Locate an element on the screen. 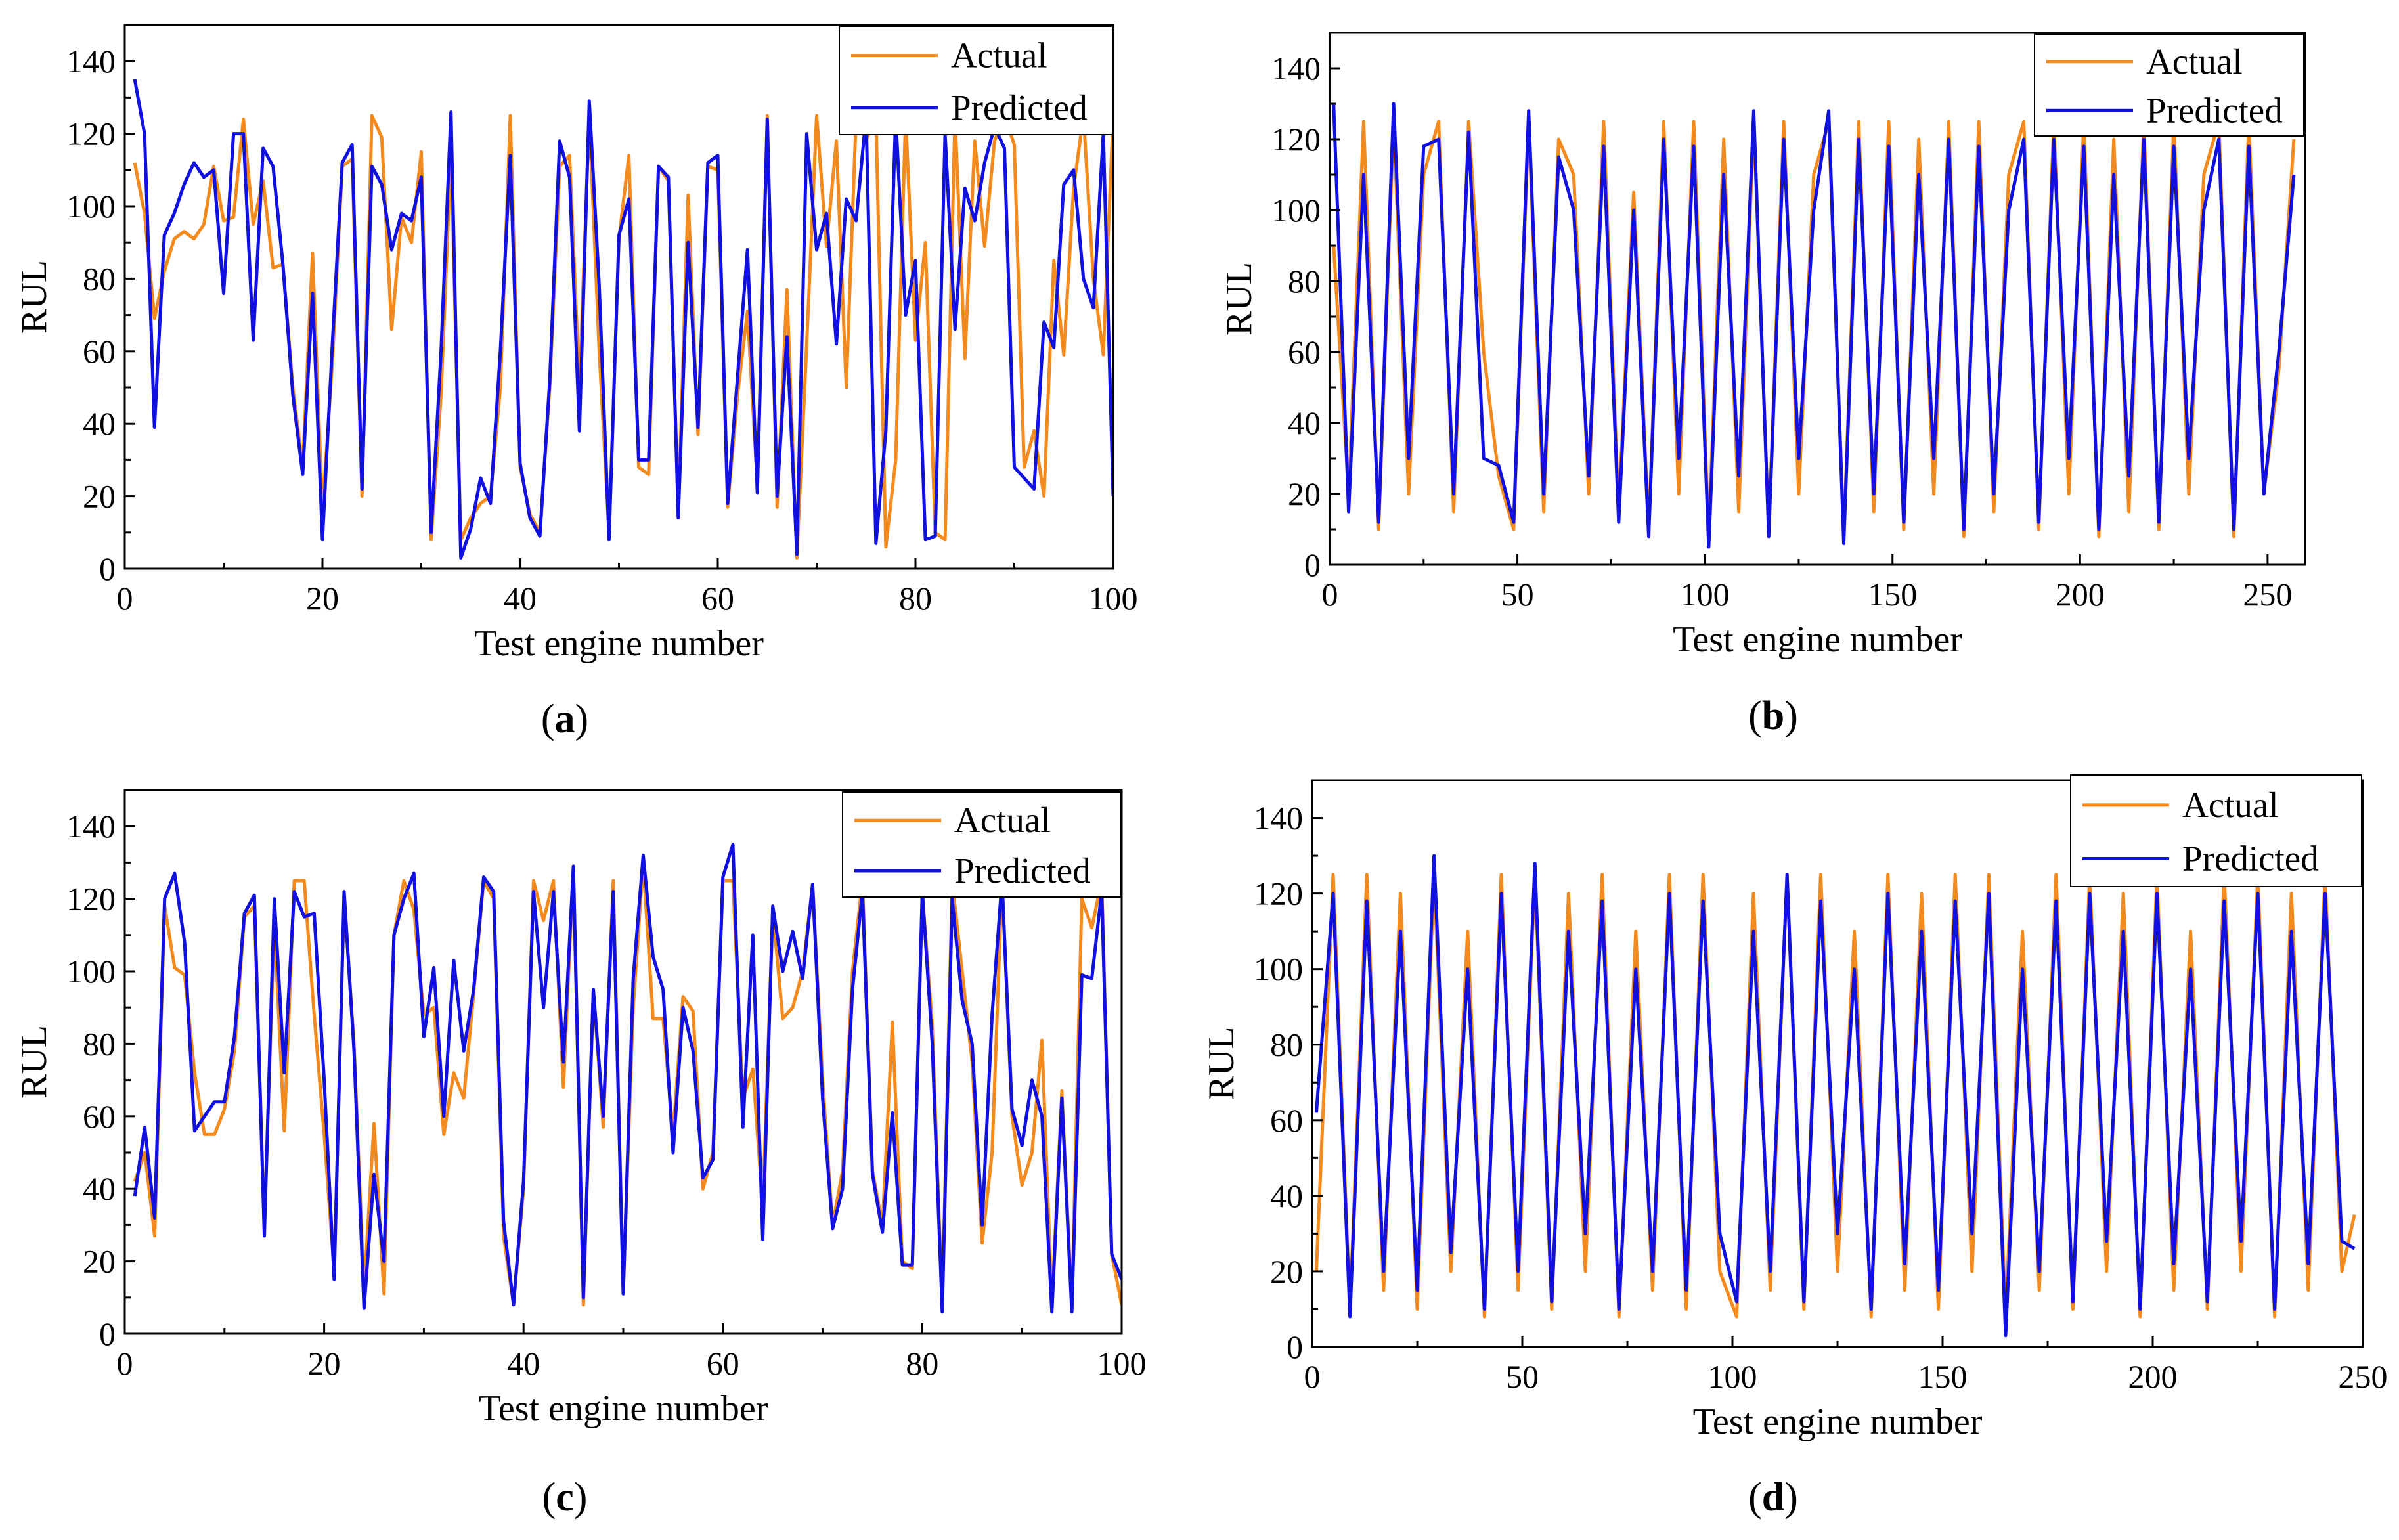  panel-label: (c) is located at coordinates (565, 1497).